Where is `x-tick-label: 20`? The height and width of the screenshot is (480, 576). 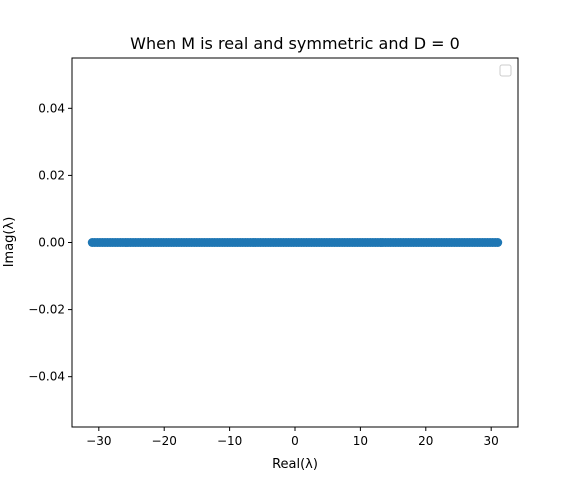
x-tick-label: 20 is located at coordinates (425, 441).